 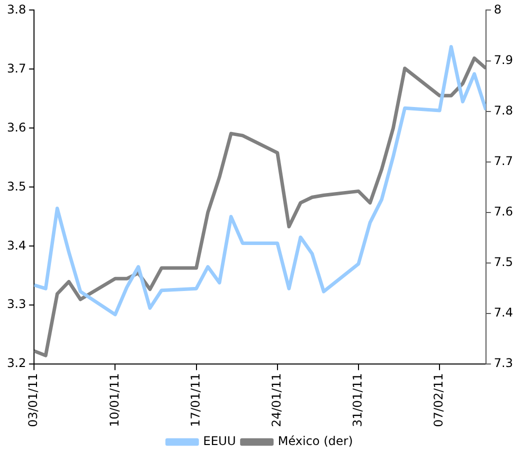 I want to click on y2-tick-label: 8, so click(x=498, y=9).